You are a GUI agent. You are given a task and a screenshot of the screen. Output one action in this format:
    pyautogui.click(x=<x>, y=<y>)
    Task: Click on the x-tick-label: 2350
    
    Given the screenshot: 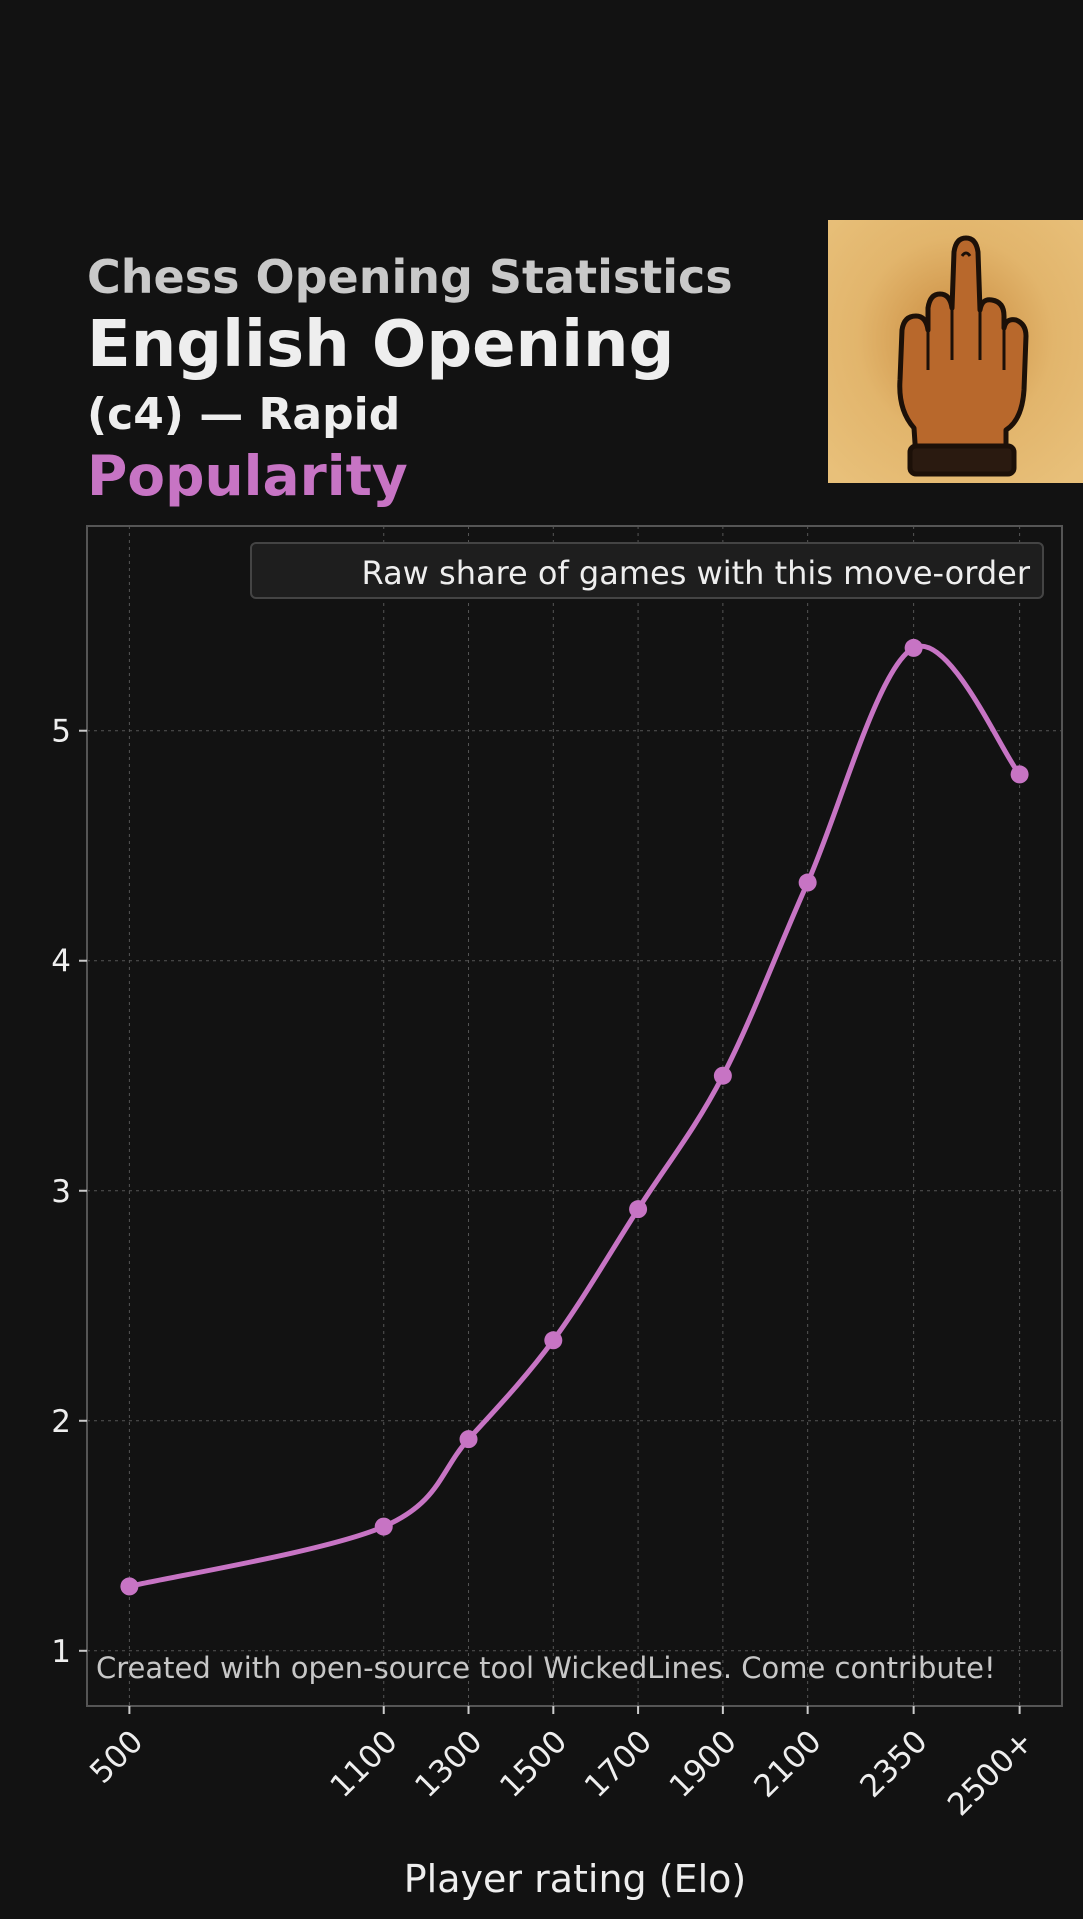 What is the action you would take?
    pyautogui.click(x=893, y=1764)
    